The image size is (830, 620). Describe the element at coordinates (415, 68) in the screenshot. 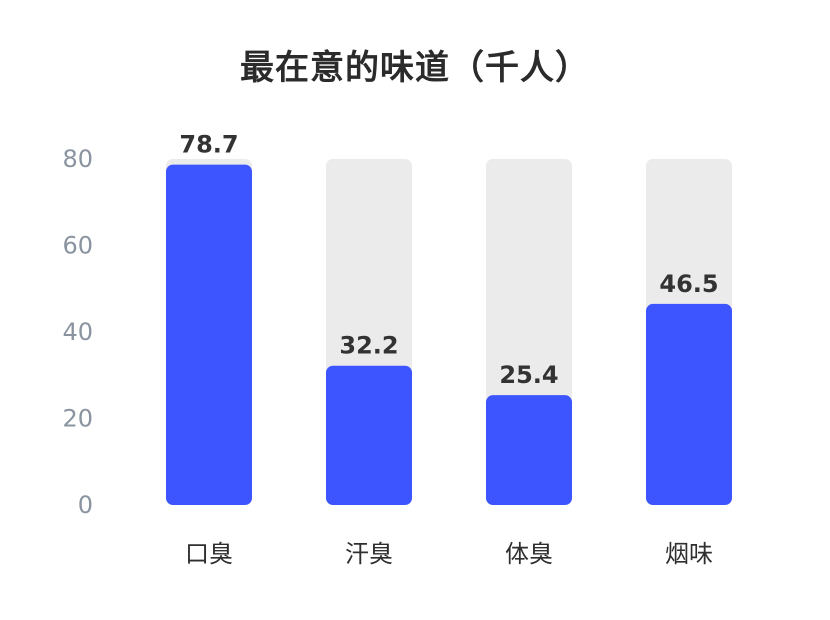

I see `chart-title: 最在意的味道（千人）` at that location.